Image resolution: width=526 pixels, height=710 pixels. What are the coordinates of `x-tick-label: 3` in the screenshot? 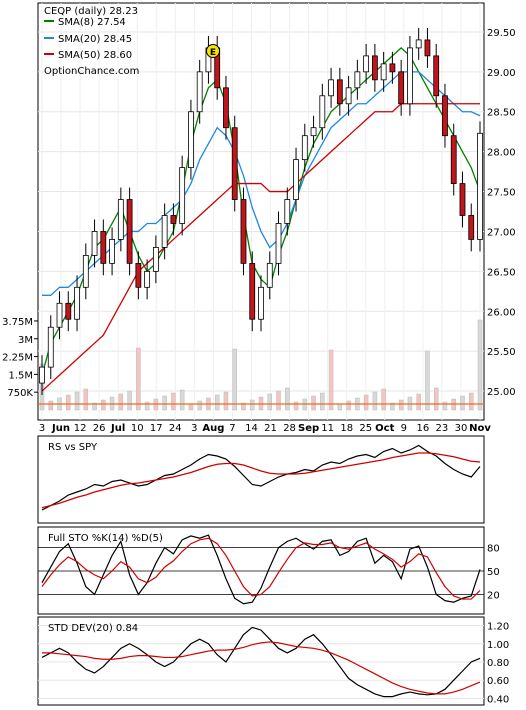 It's located at (42, 428).